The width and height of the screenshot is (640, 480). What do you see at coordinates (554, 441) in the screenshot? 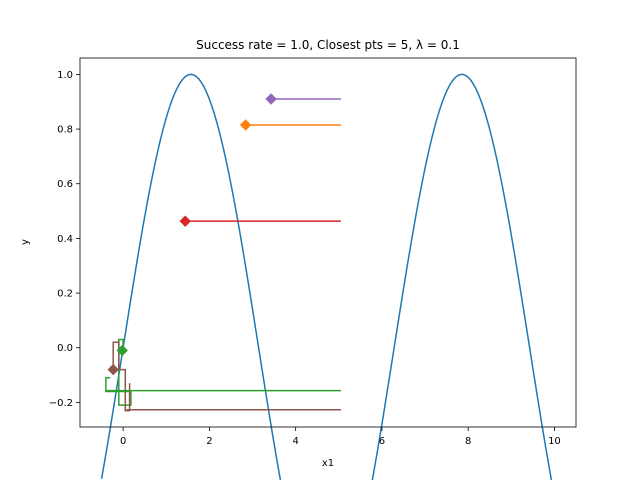
I see `x-tick-label: 10` at bounding box center [554, 441].